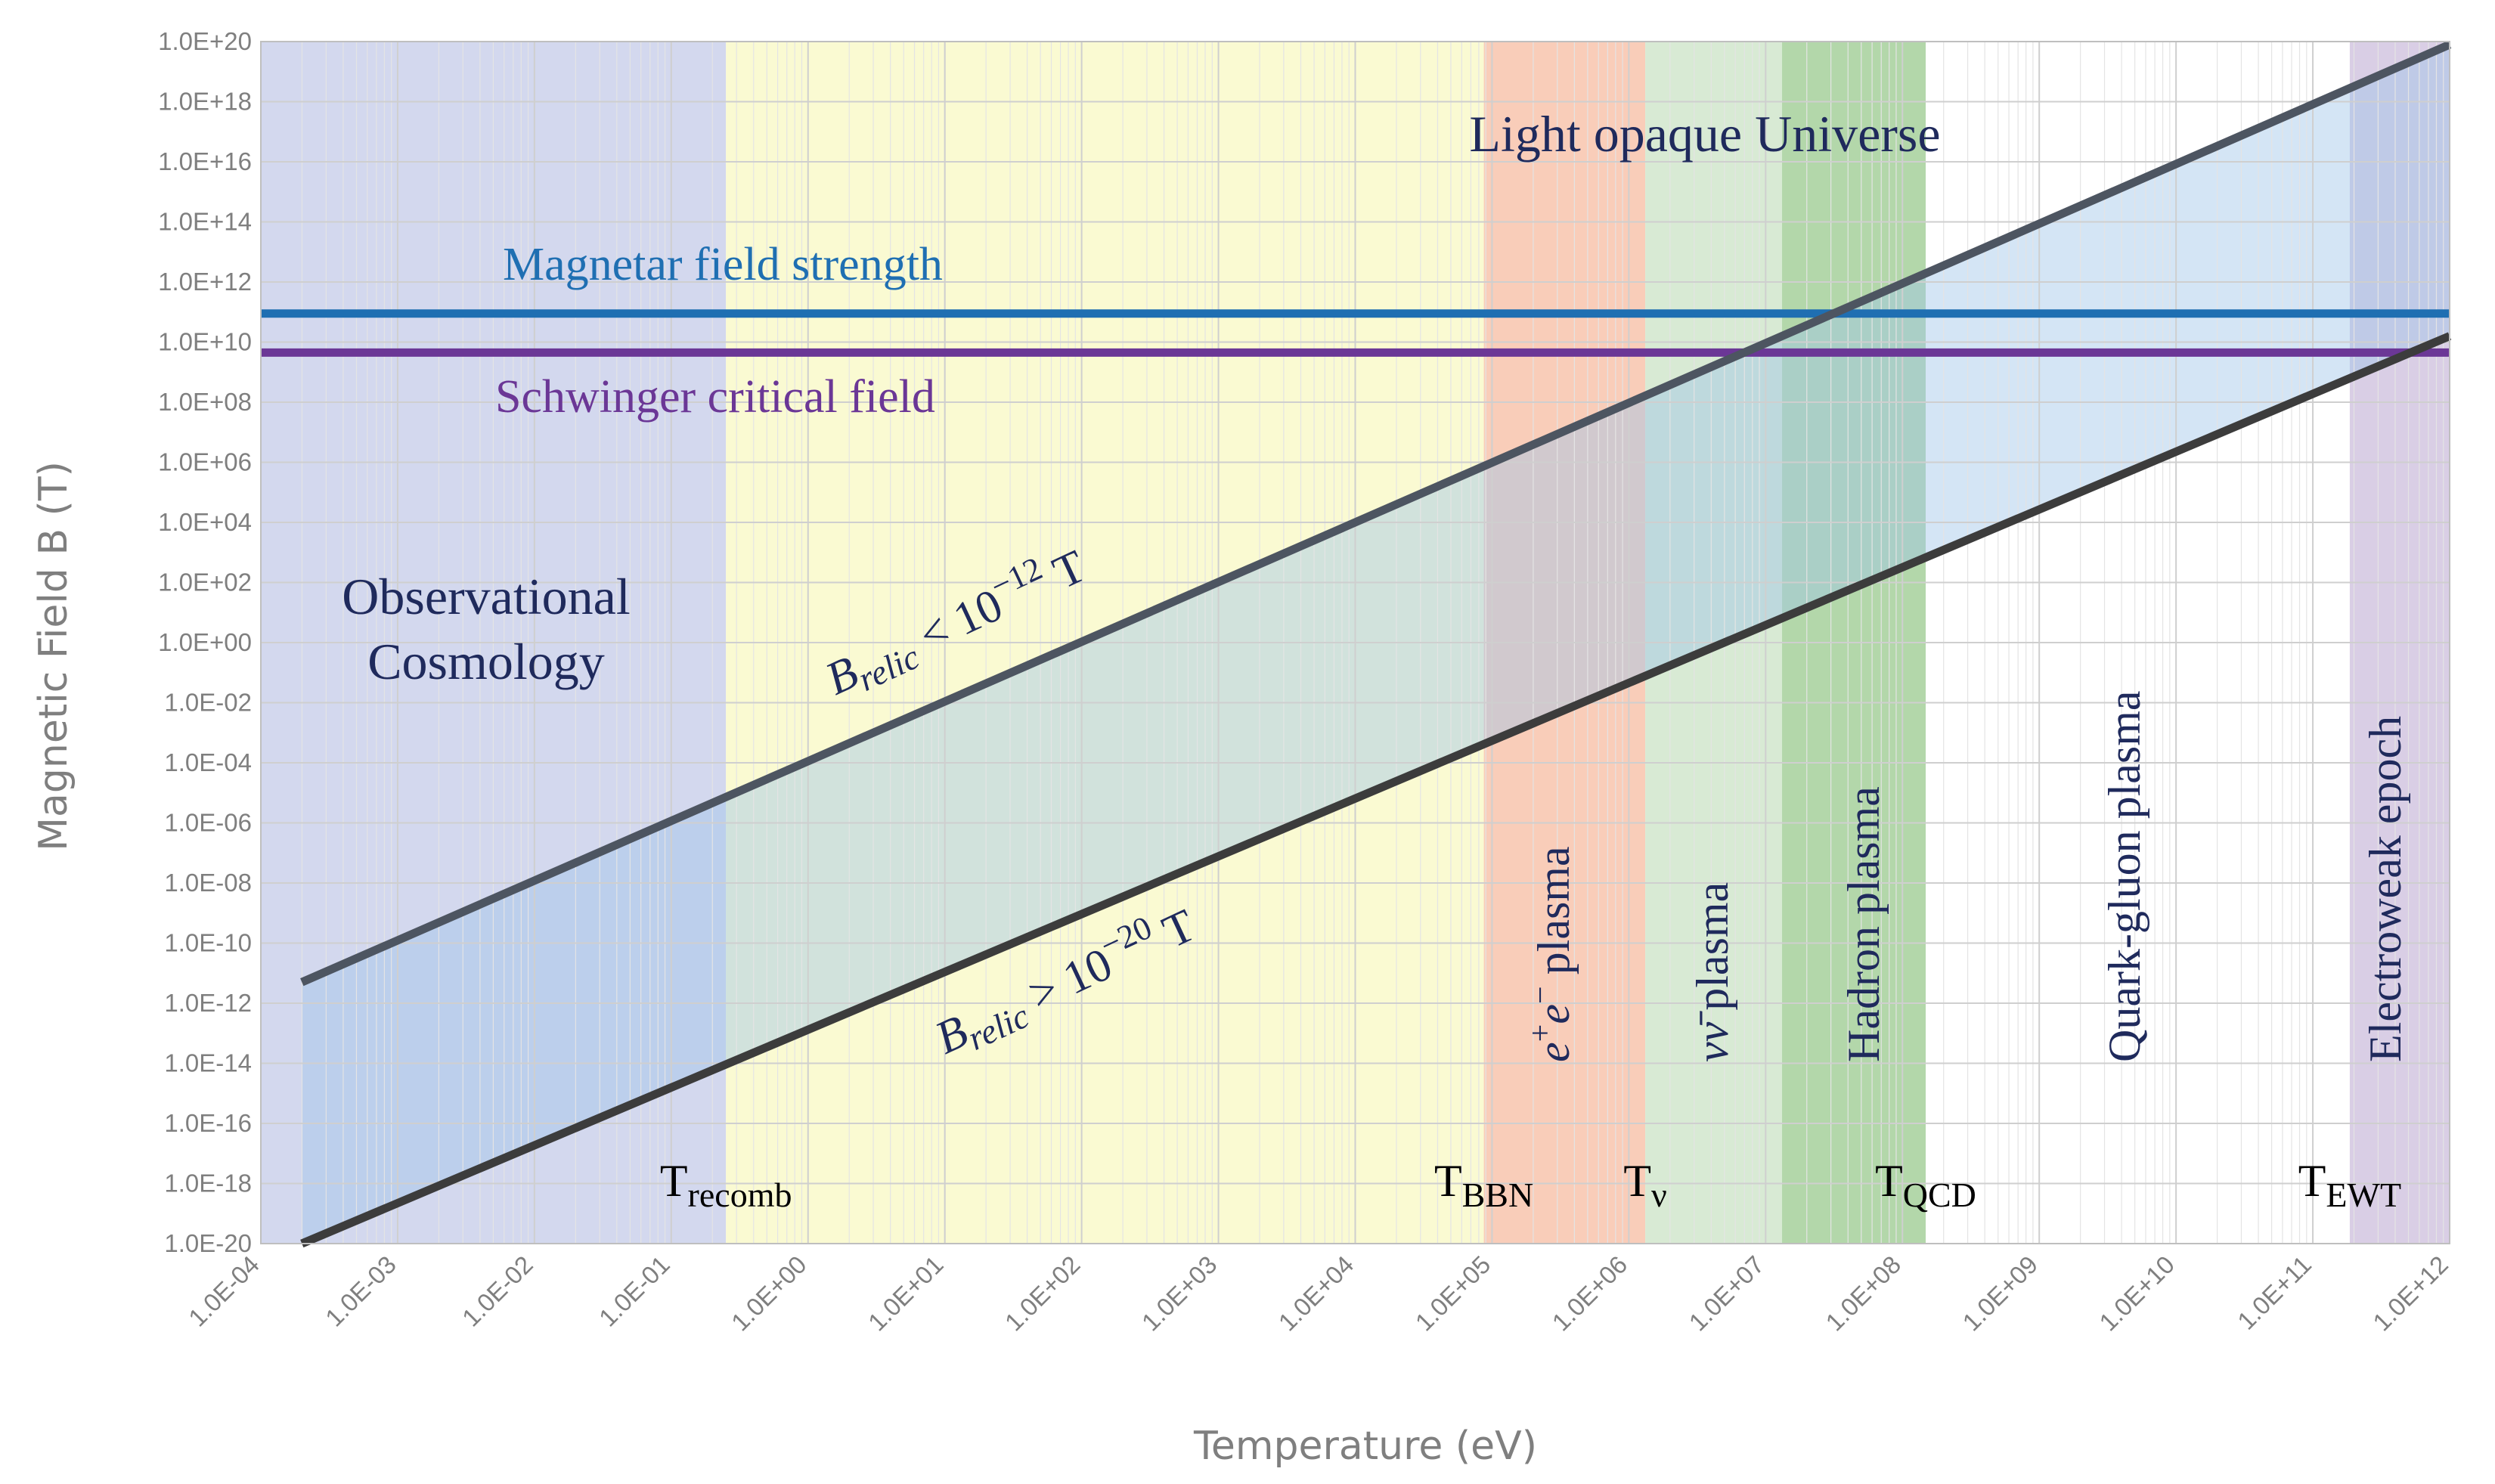 This screenshot has width=2495, height=1484. What do you see at coordinates (1727, 1293) in the screenshot?
I see `x-tick-label: 1.0E+07` at bounding box center [1727, 1293].